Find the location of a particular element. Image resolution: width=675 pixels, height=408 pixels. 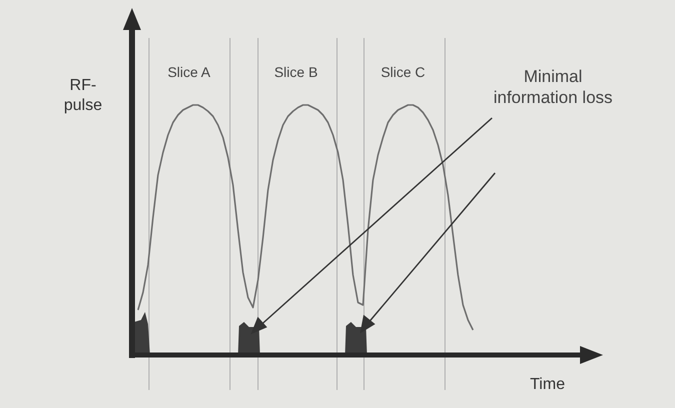

x-axis-title: Time is located at coordinates (547, 385).